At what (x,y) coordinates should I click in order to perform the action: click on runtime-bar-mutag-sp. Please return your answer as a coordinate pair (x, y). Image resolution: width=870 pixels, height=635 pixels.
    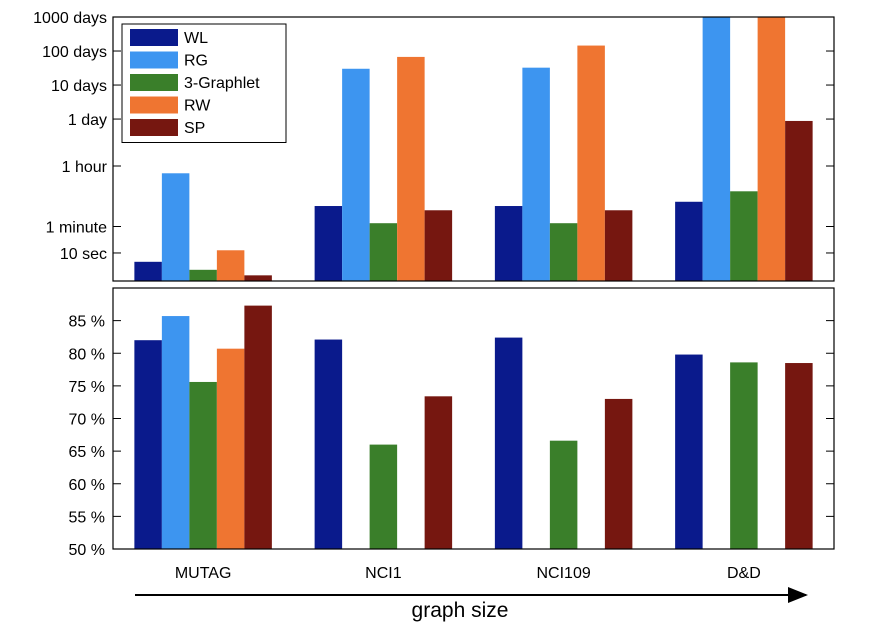
    Looking at the image, I should click on (258, 278).